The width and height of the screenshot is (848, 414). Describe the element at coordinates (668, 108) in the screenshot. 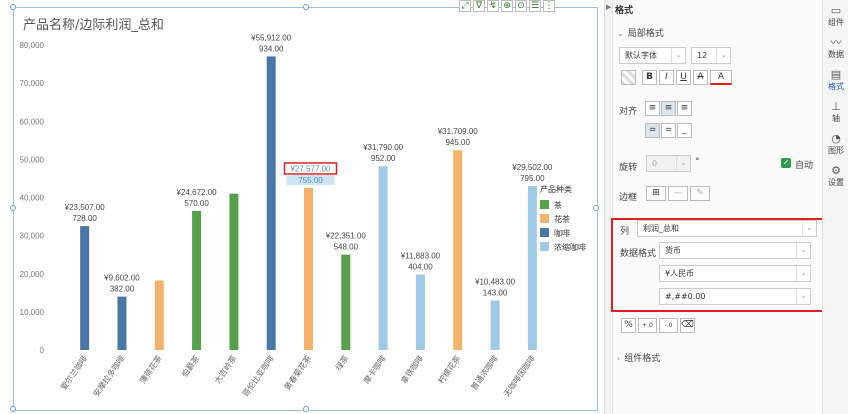

I see `align-center-icon: ≡` at that location.